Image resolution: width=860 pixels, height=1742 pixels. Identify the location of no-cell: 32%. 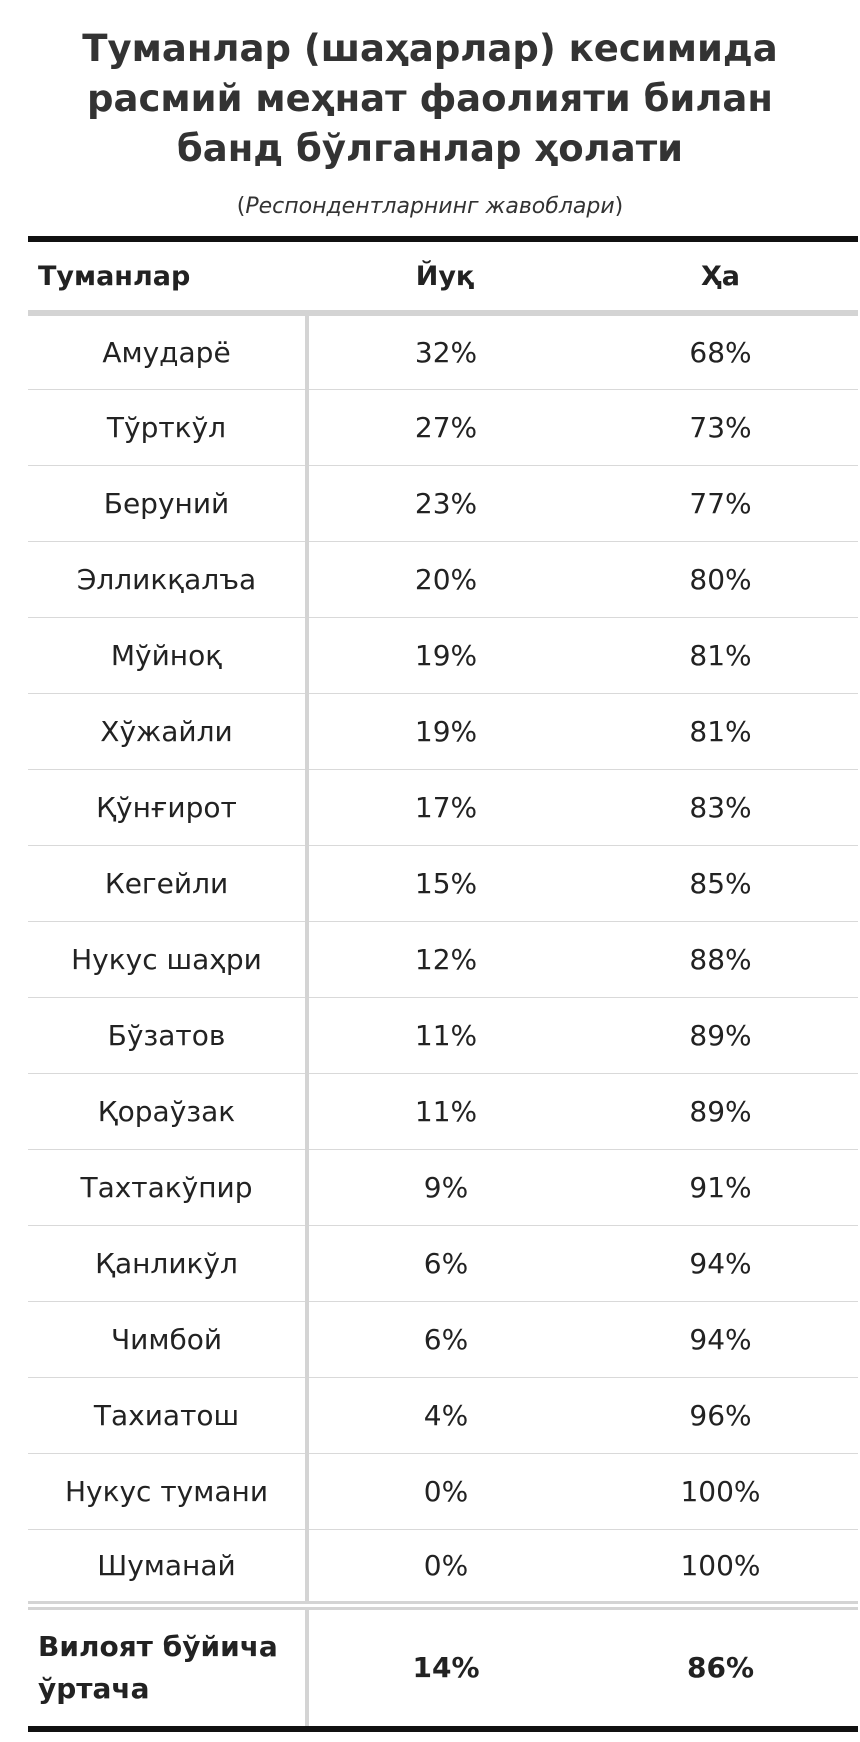
(445, 351).